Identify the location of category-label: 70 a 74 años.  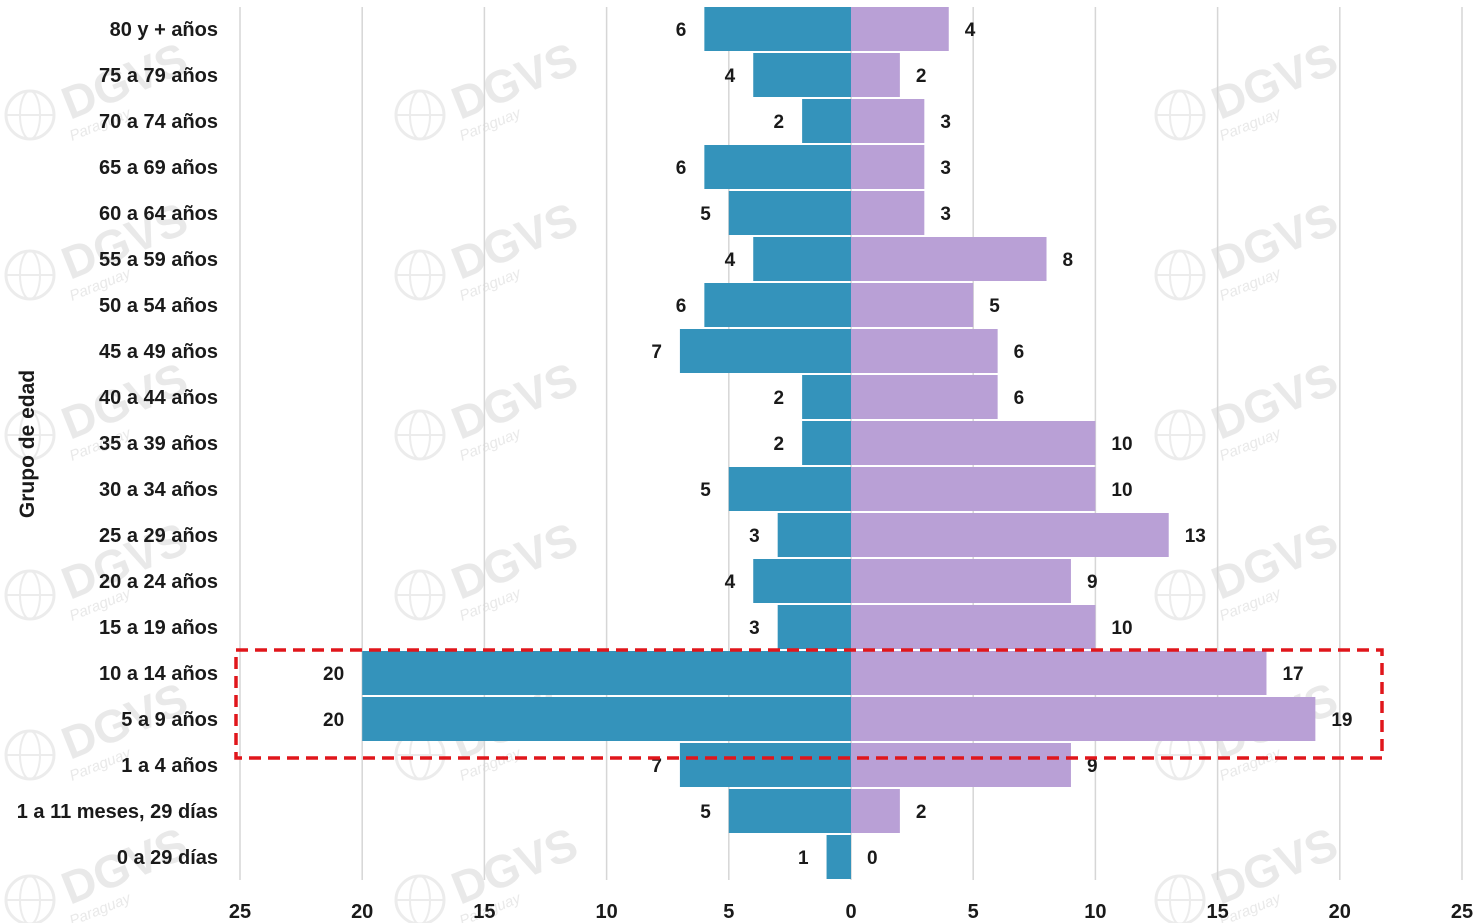
(158, 122).